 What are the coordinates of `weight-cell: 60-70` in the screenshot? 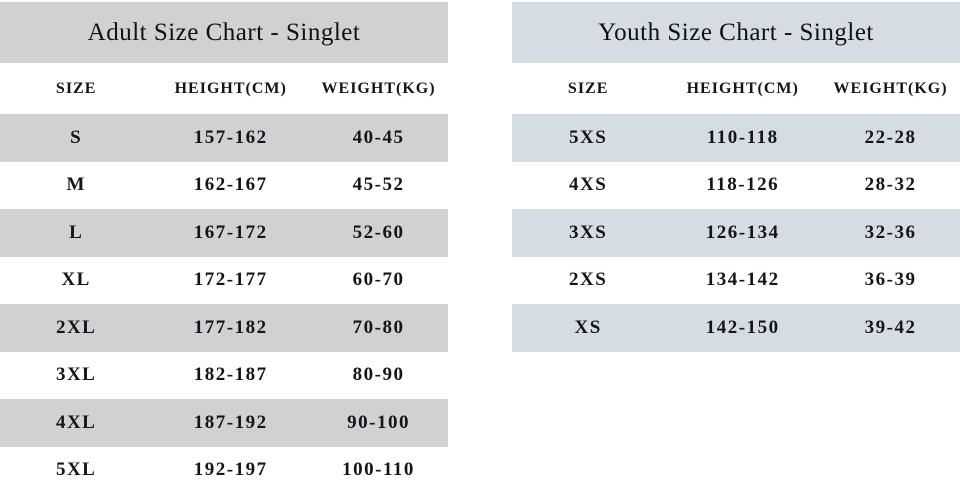 It's located at (378, 280).